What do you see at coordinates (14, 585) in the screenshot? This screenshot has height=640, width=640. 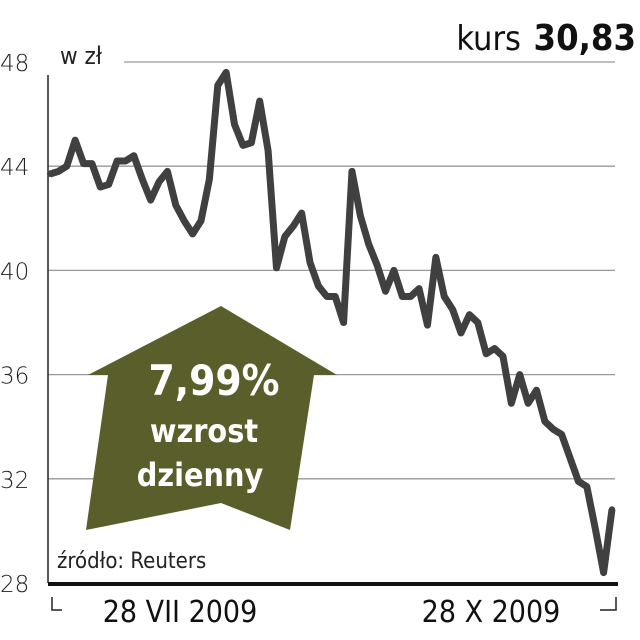 I see `y-tick-label: 28` at bounding box center [14, 585].